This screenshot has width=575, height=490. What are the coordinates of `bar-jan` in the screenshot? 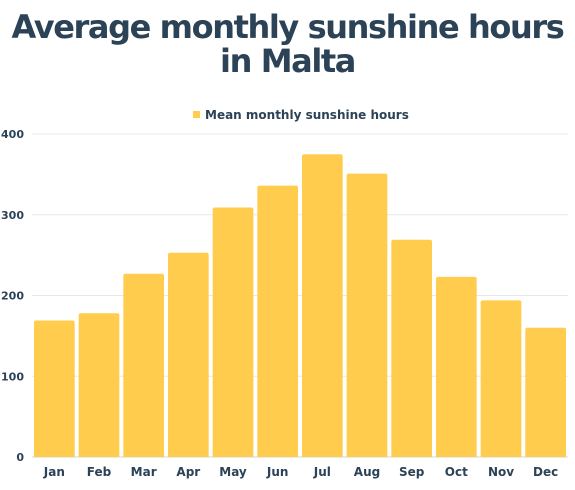 It's located at (54, 388).